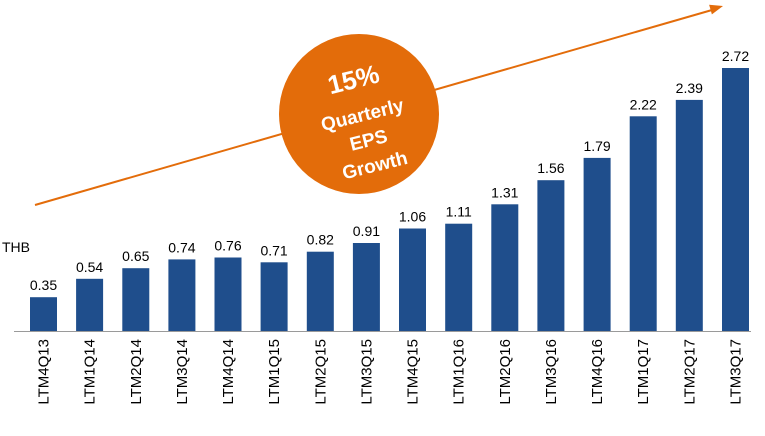 This screenshot has width=765, height=436. What do you see at coordinates (689, 88) in the screenshot?
I see `data-label: 2.39` at bounding box center [689, 88].